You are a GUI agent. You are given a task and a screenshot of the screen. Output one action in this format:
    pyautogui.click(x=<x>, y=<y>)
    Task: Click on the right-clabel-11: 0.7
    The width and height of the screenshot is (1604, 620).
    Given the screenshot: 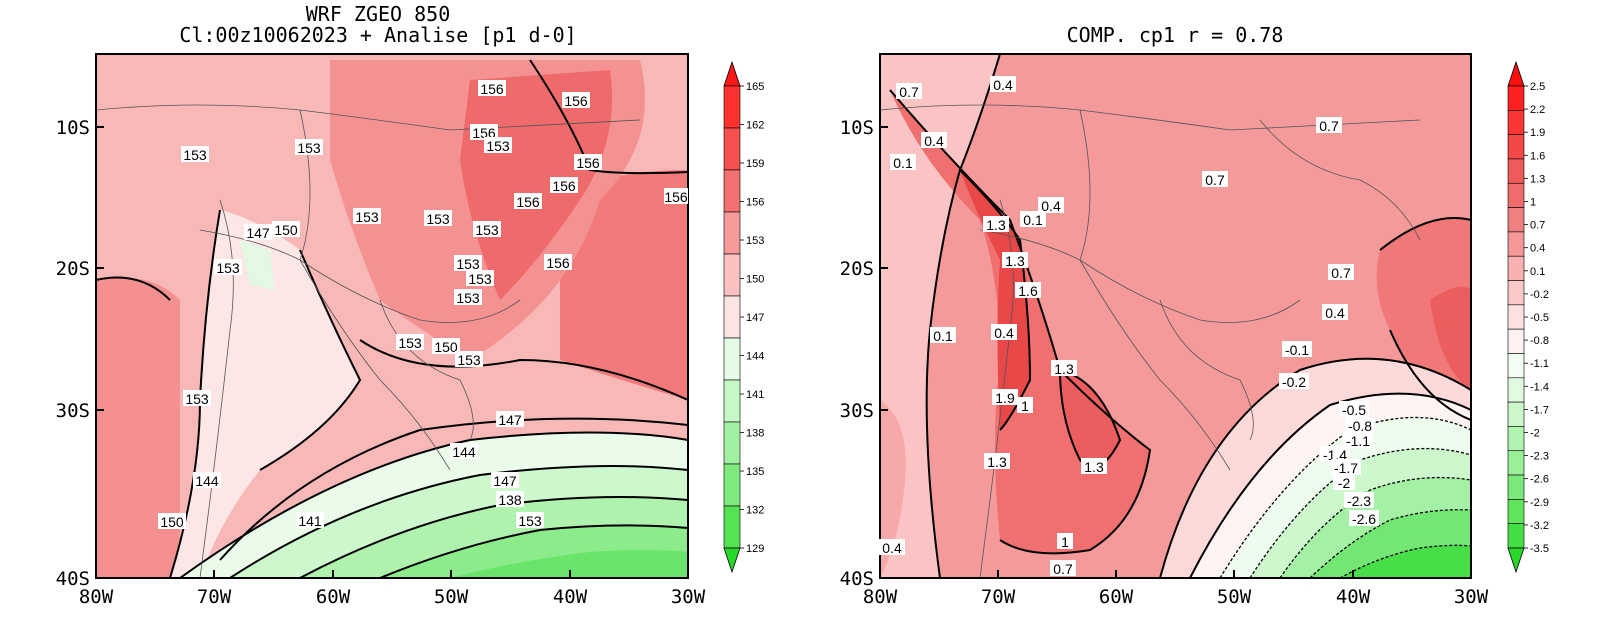 What is the action you would take?
    pyautogui.click(x=1341, y=272)
    